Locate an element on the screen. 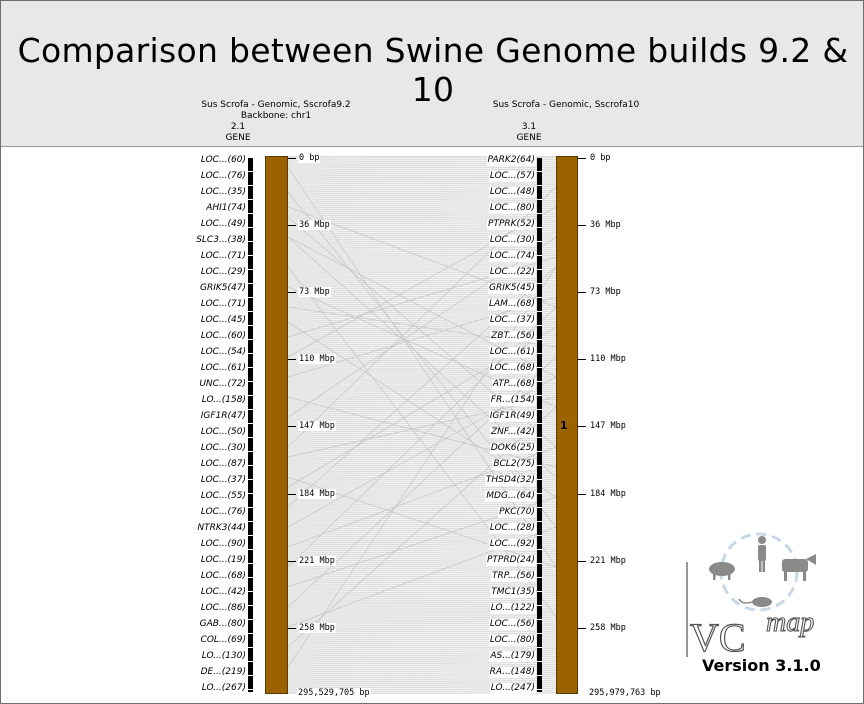 The image size is (864, 704). left-gene-features is located at coordinates (250, 425).